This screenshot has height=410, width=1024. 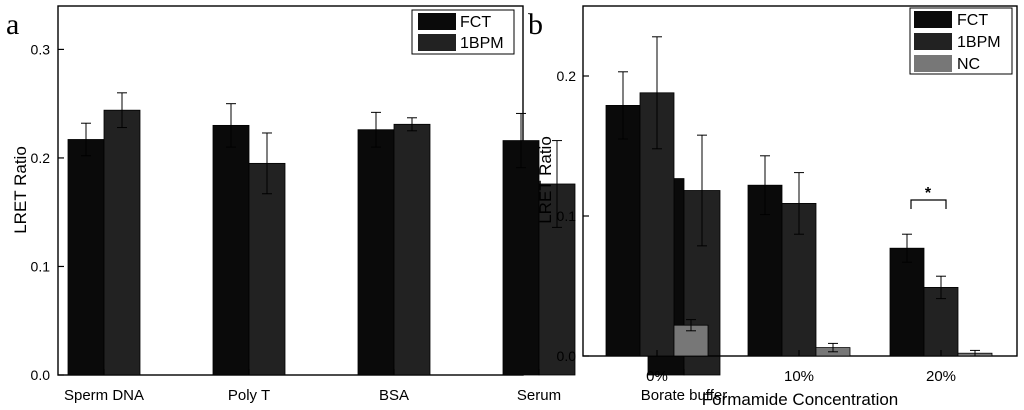 I want to click on significance-annotation: *, so click(x=928, y=197).